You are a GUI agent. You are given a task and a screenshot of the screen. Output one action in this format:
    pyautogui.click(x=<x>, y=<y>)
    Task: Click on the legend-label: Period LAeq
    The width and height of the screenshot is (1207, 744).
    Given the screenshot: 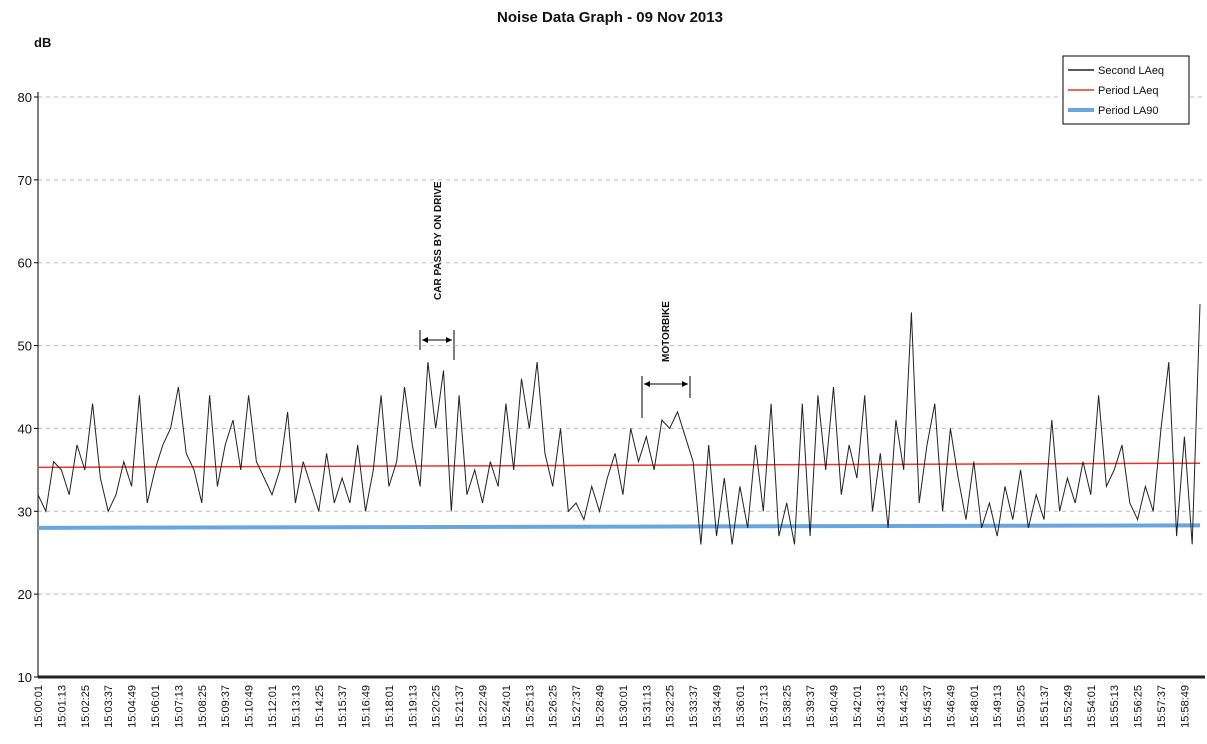 What is the action you would take?
    pyautogui.click(x=1128, y=91)
    